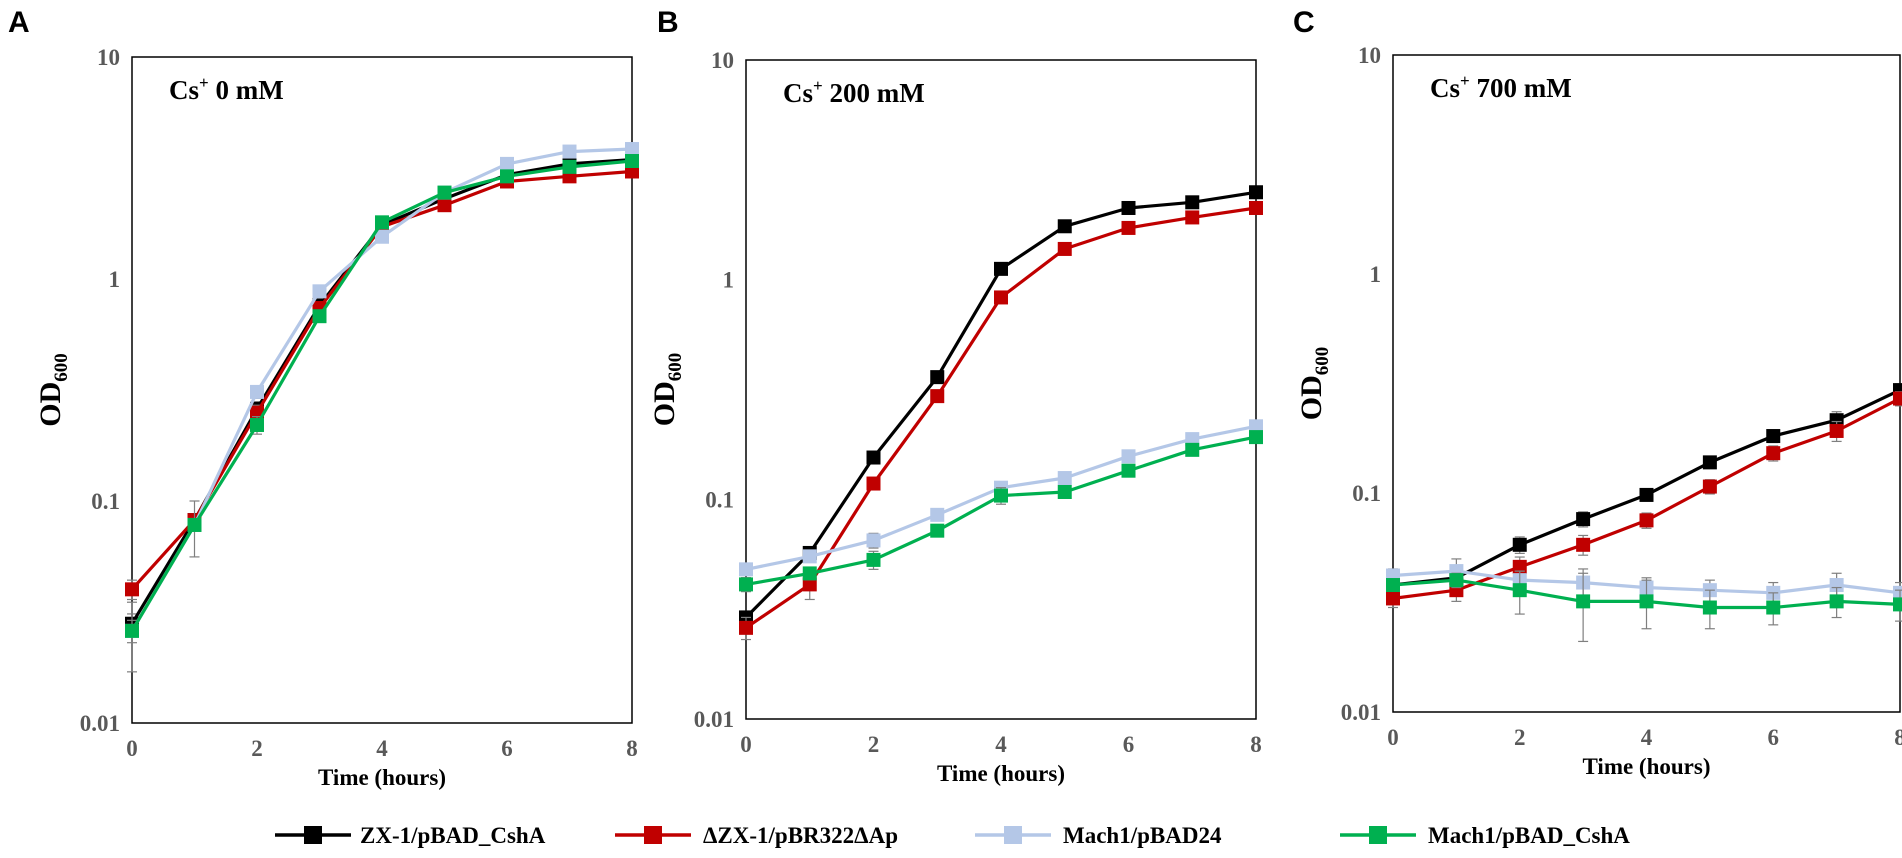 The width and height of the screenshot is (1902, 858). What do you see at coordinates (800, 835) in the screenshot?
I see `legend-label: ΔZX-1/pBR322ΔAp` at bounding box center [800, 835].